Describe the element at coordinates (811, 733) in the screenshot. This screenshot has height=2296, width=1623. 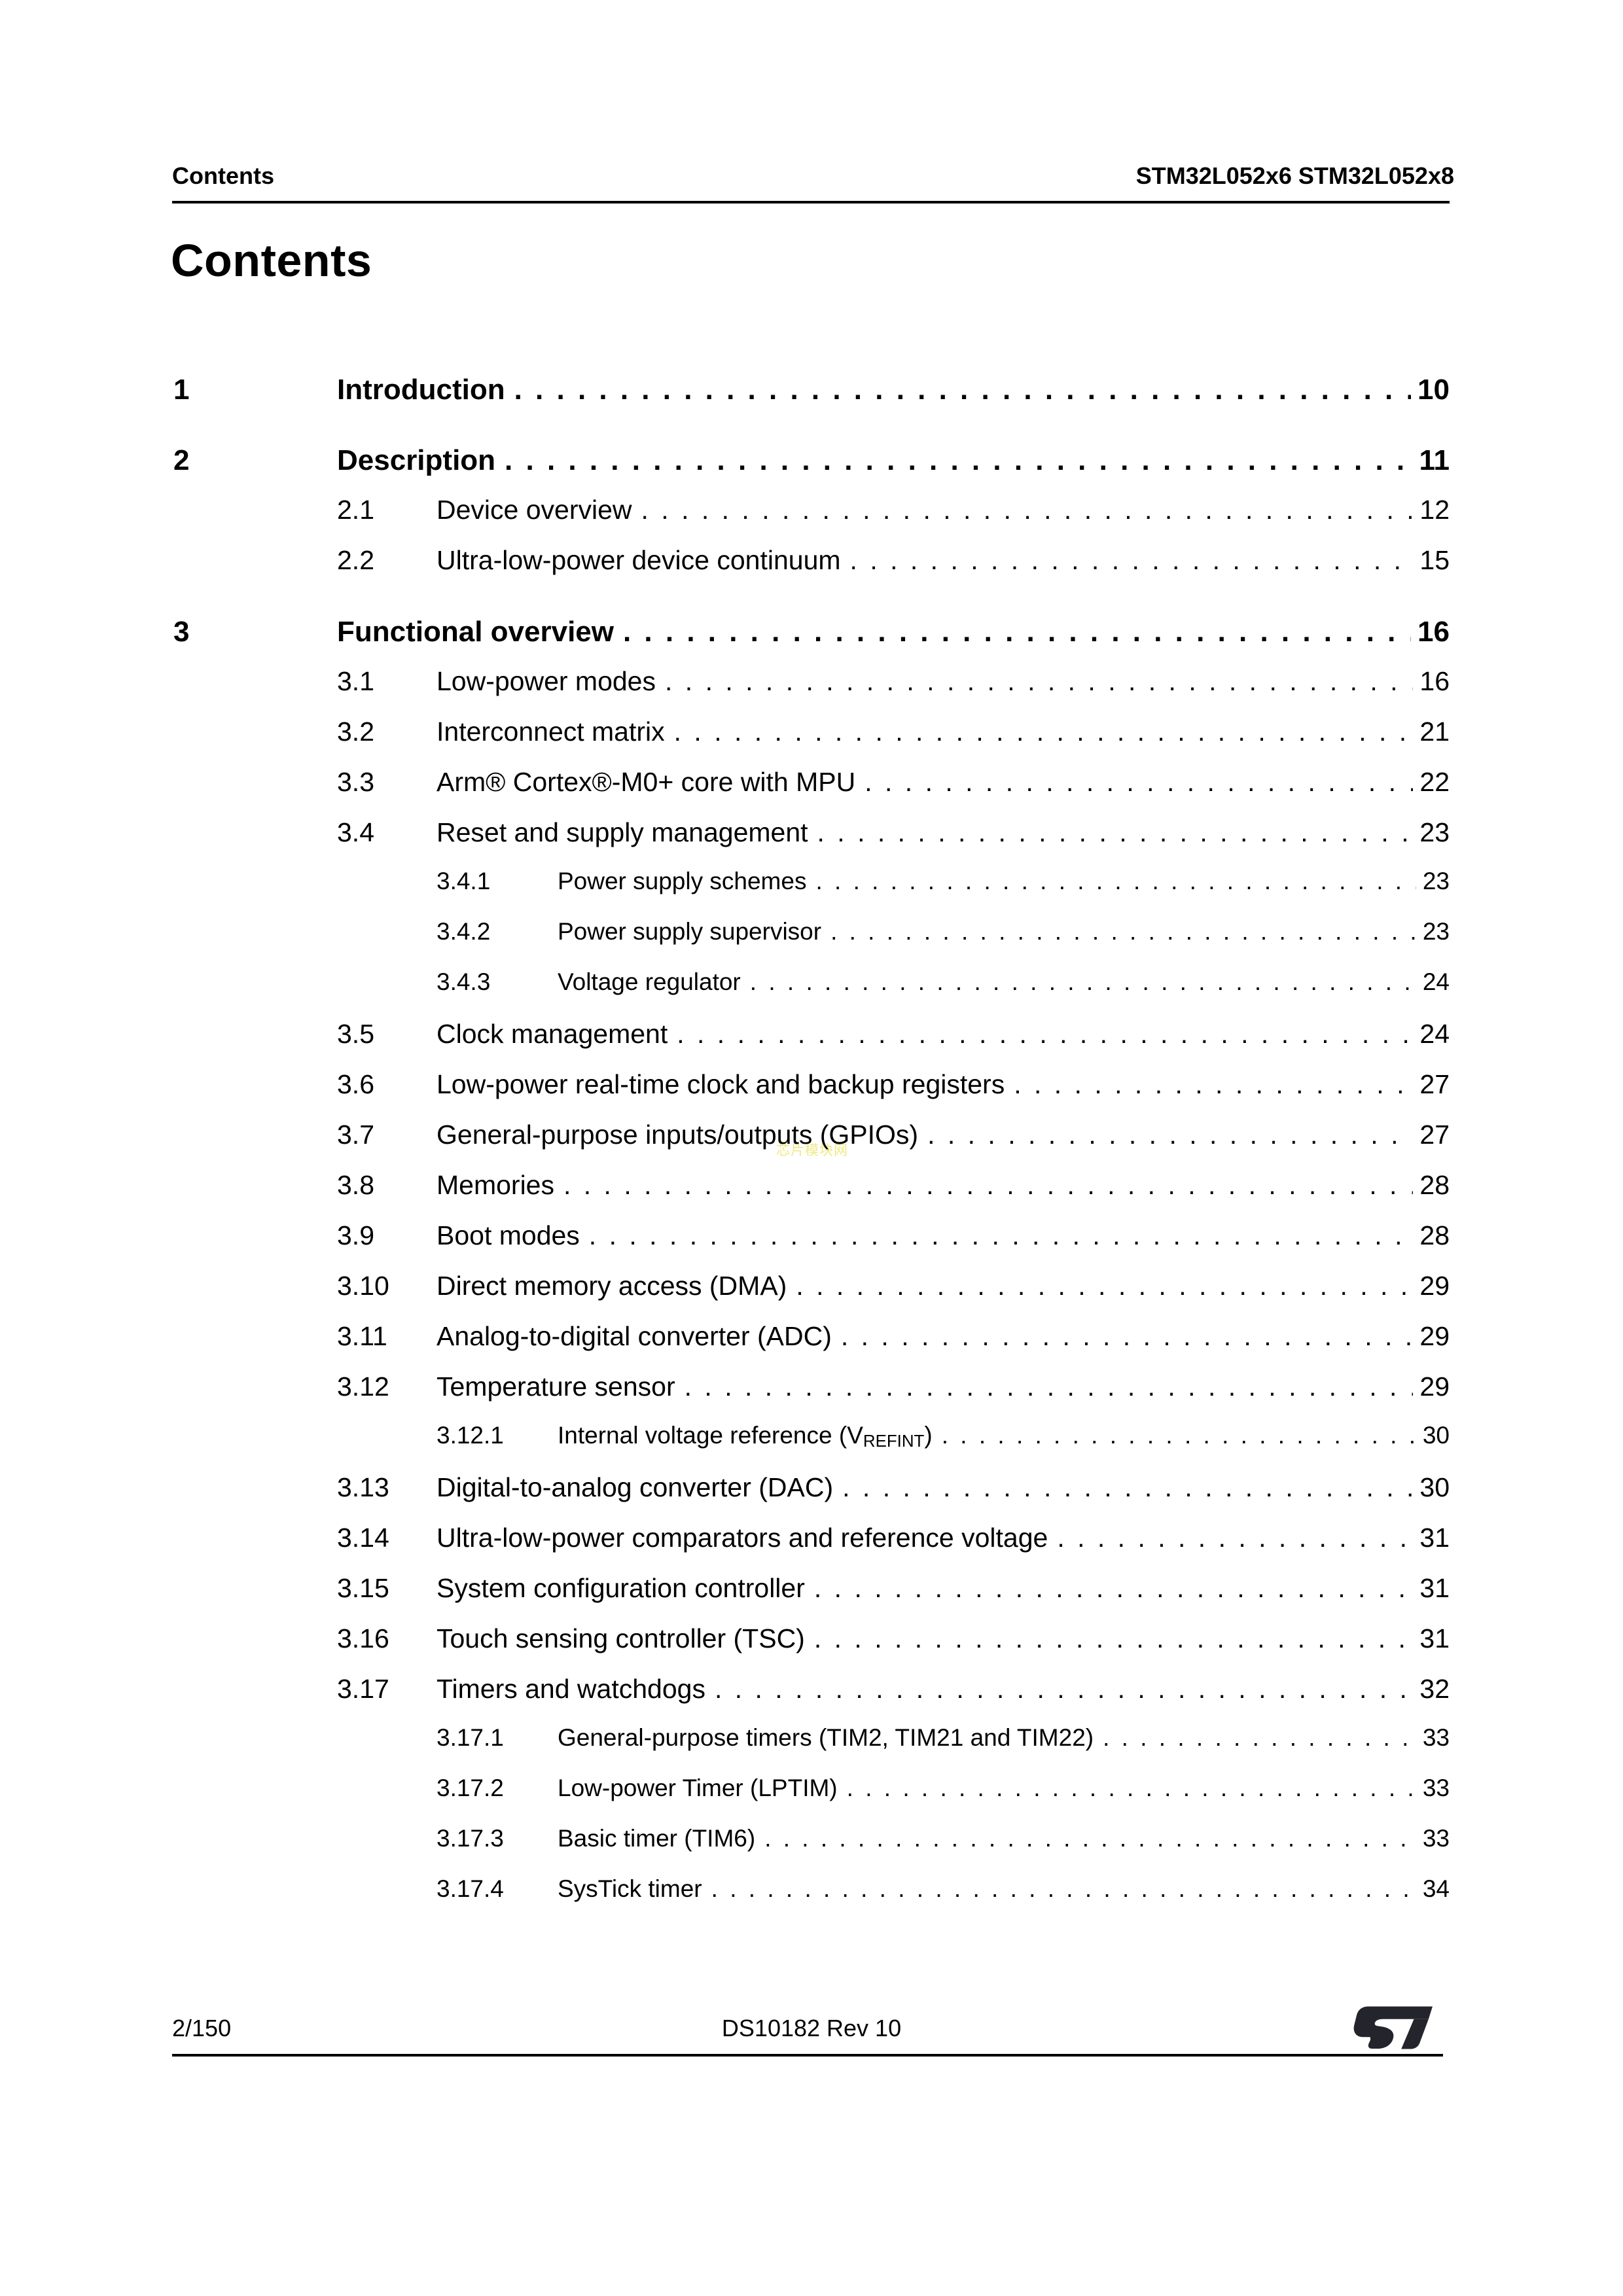
I see `toc-entry-3.2: 3.2 Interconnect matrix 21` at that location.